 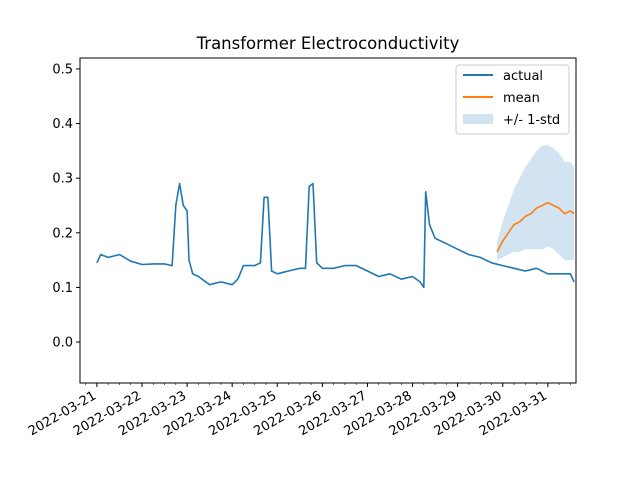 I want to click on legend: actual mean +/- 1-std, so click(x=512, y=99).